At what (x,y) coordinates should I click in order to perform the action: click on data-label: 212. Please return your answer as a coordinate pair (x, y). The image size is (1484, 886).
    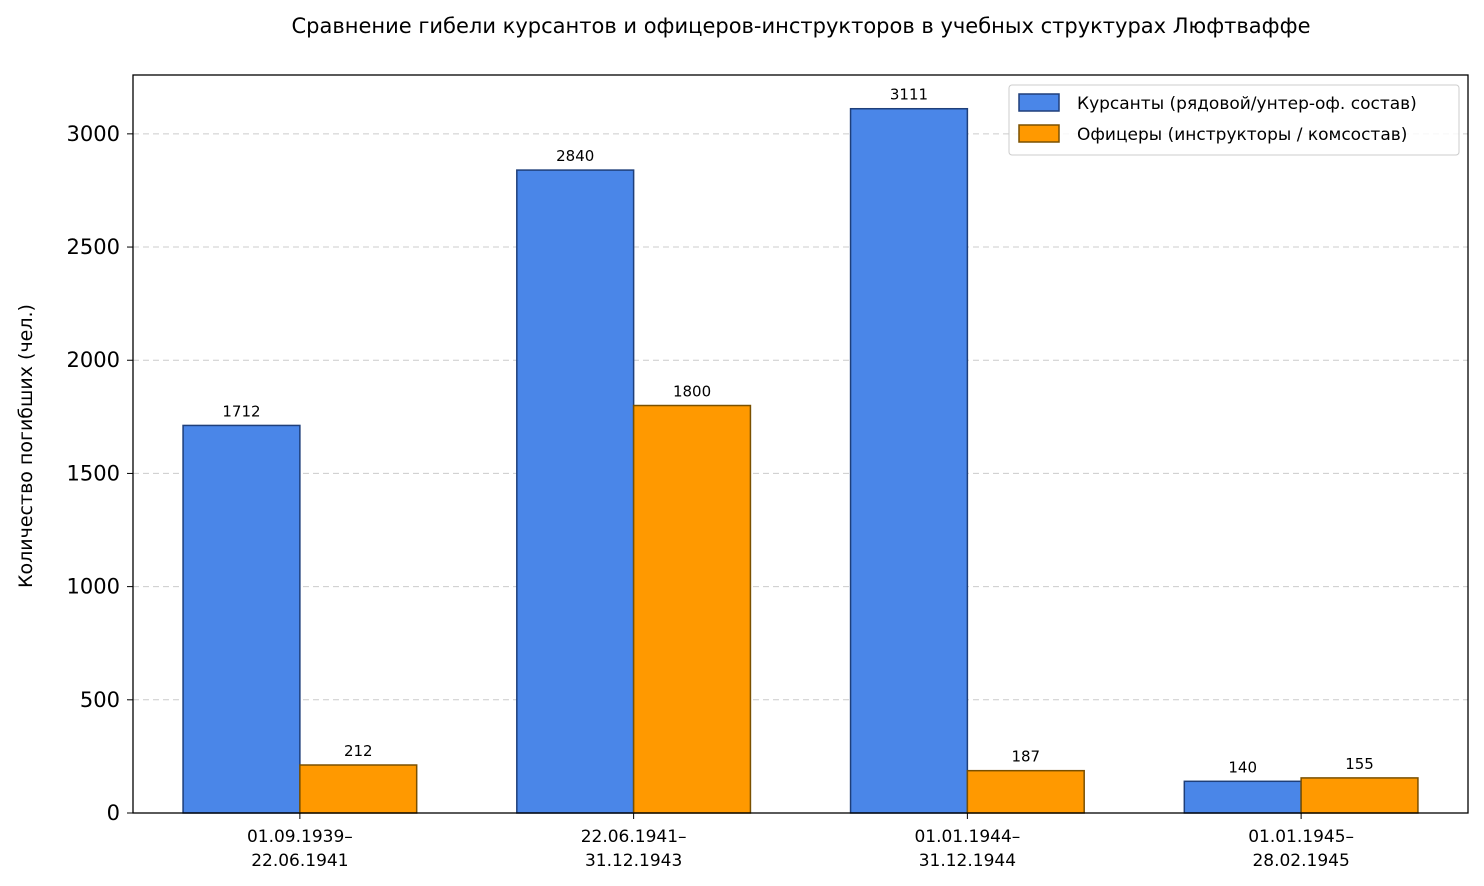
    Looking at the image, I should click on (358, 751).